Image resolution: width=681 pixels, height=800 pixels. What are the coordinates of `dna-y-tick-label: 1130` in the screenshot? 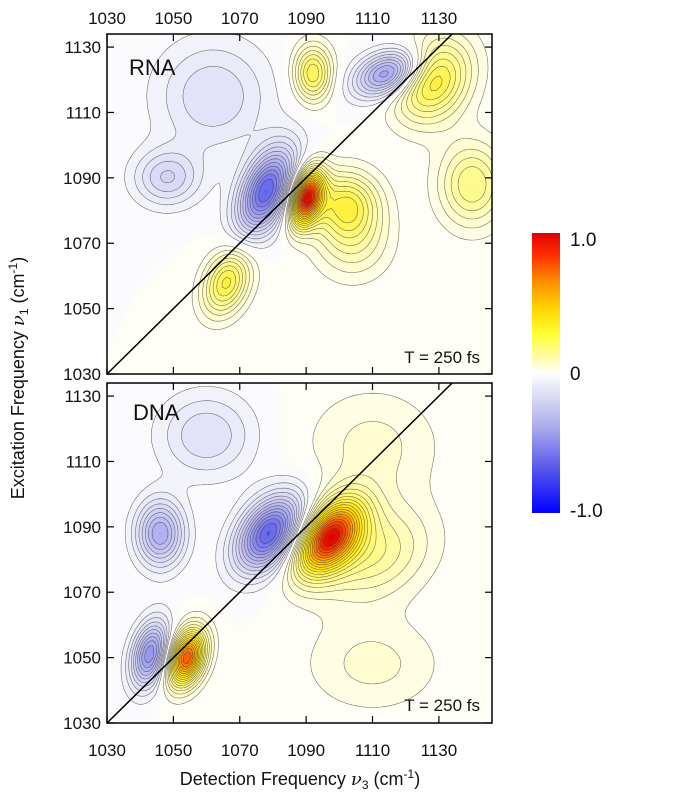 It's located at (82, 396).